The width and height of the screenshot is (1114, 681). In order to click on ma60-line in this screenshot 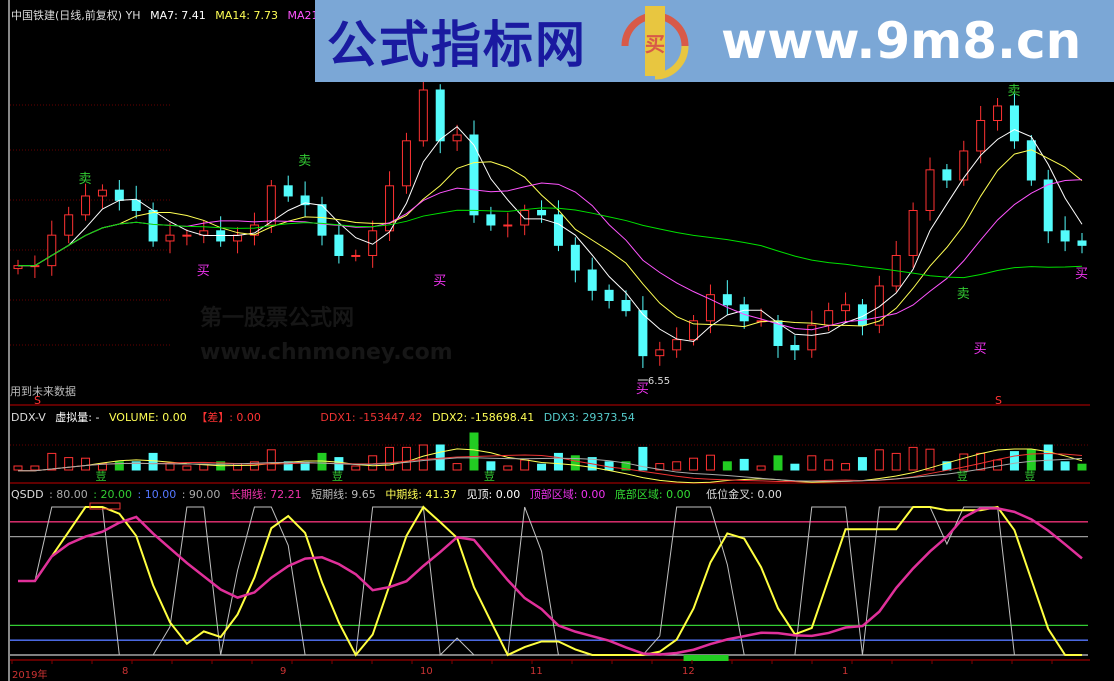, I will do `click(550, 243)`.